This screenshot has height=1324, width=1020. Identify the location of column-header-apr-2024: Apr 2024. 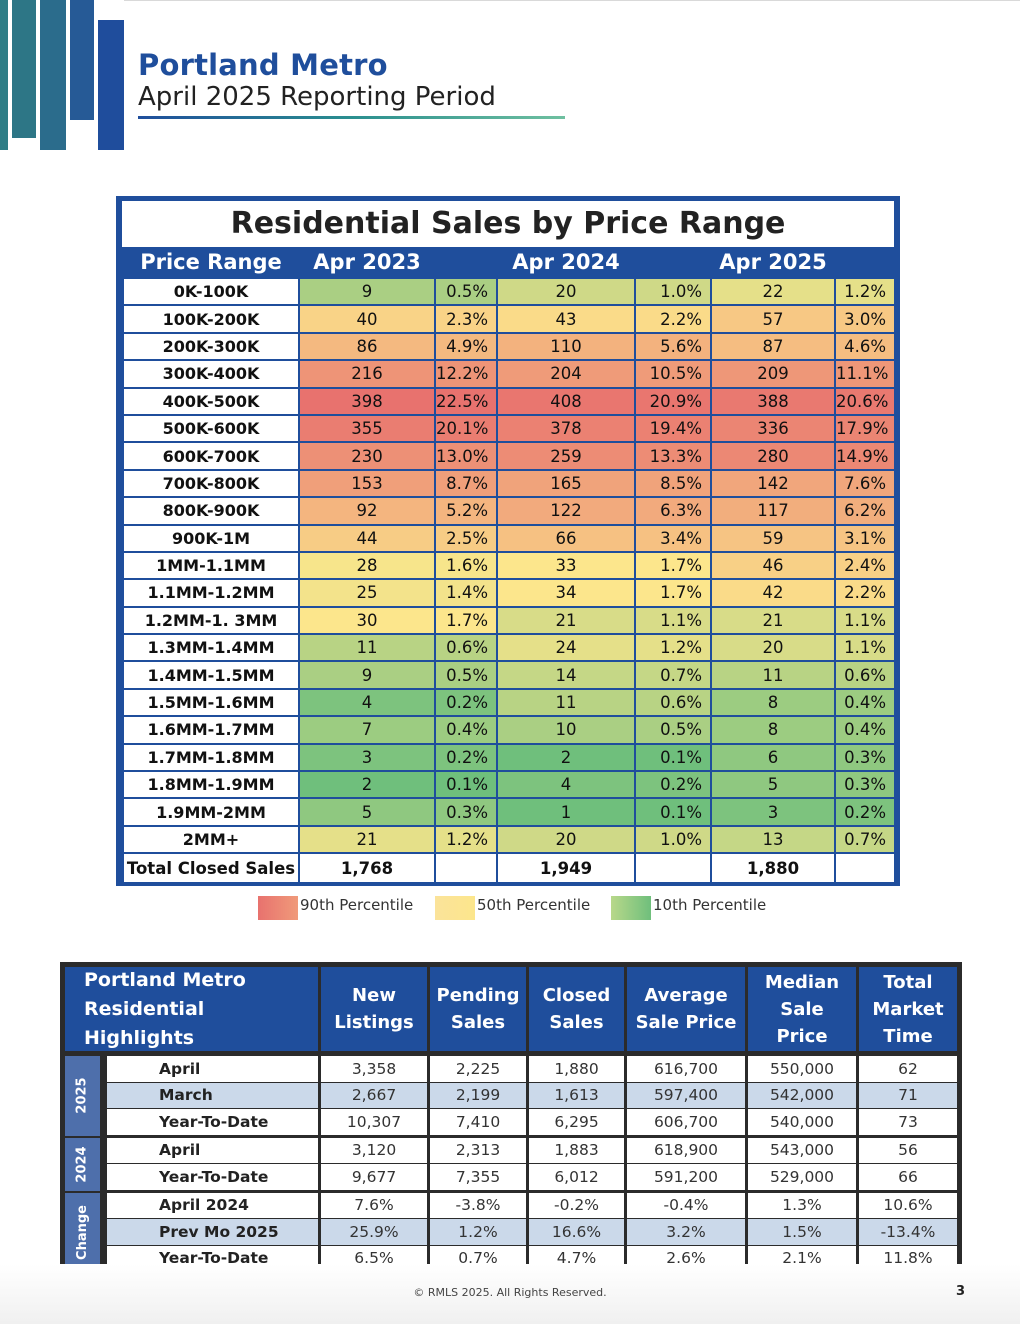
(566, 262).